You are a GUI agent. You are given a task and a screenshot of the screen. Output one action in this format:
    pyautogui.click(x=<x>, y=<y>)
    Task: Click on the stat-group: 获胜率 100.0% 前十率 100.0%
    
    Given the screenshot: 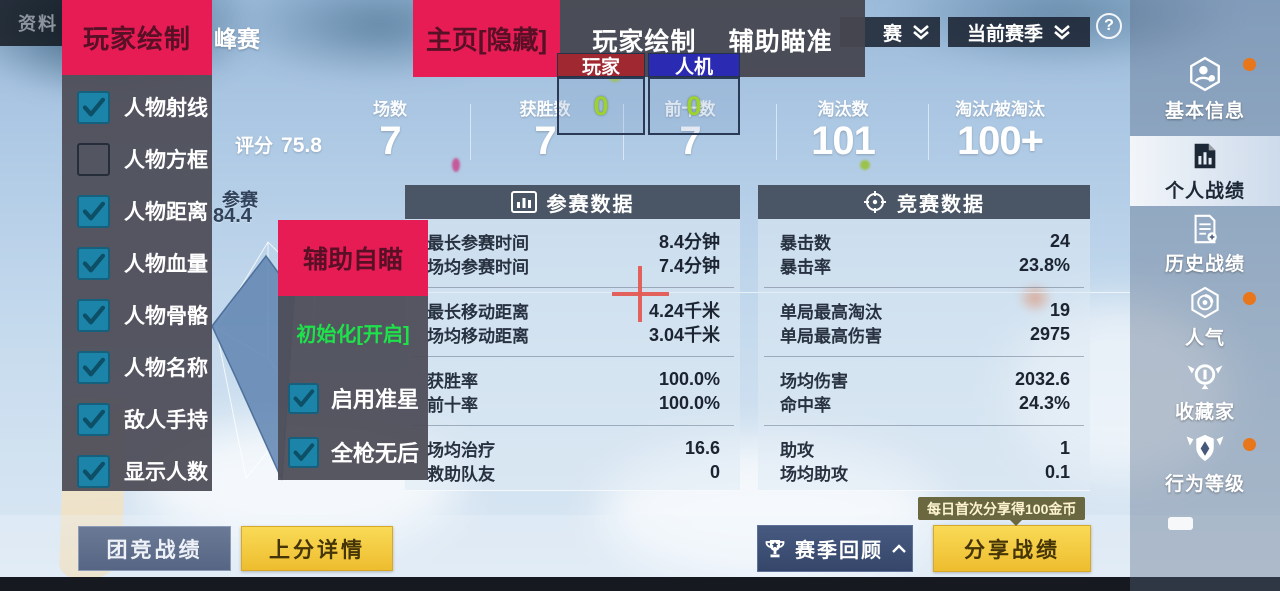 What is the action you would take?
    pyautogui.click(x=572, y=390)
    